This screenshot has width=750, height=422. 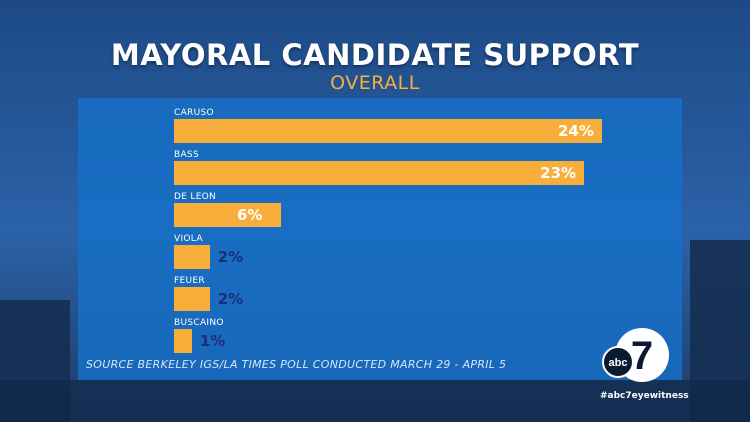 I want to click on logo-digit: 7, so click(x=642, y=356).